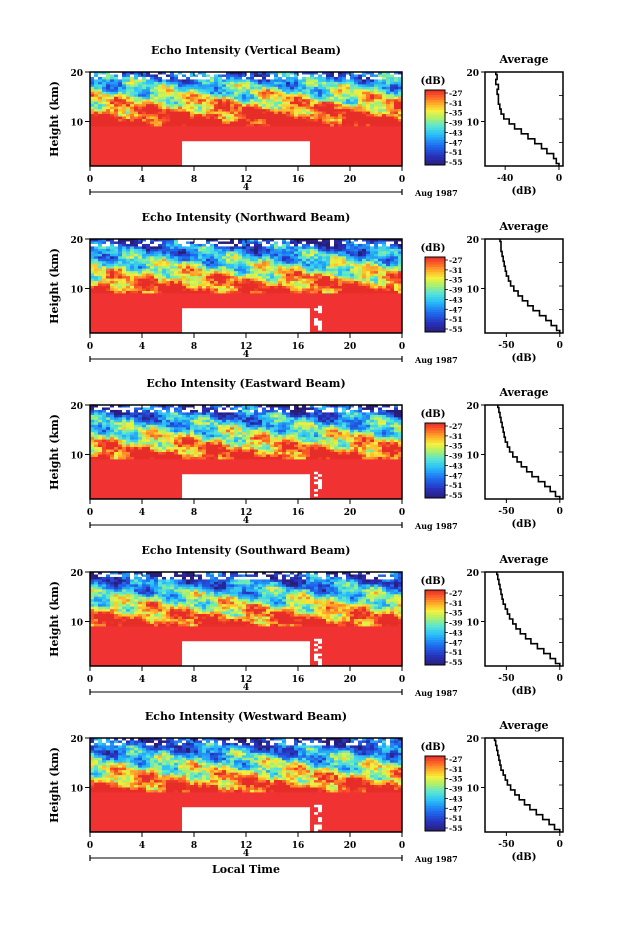  What do you see at coordinates (456, 113) in the screenshot?
I see `colorbar-tick-label: -35` at bounding box center [456, 113].